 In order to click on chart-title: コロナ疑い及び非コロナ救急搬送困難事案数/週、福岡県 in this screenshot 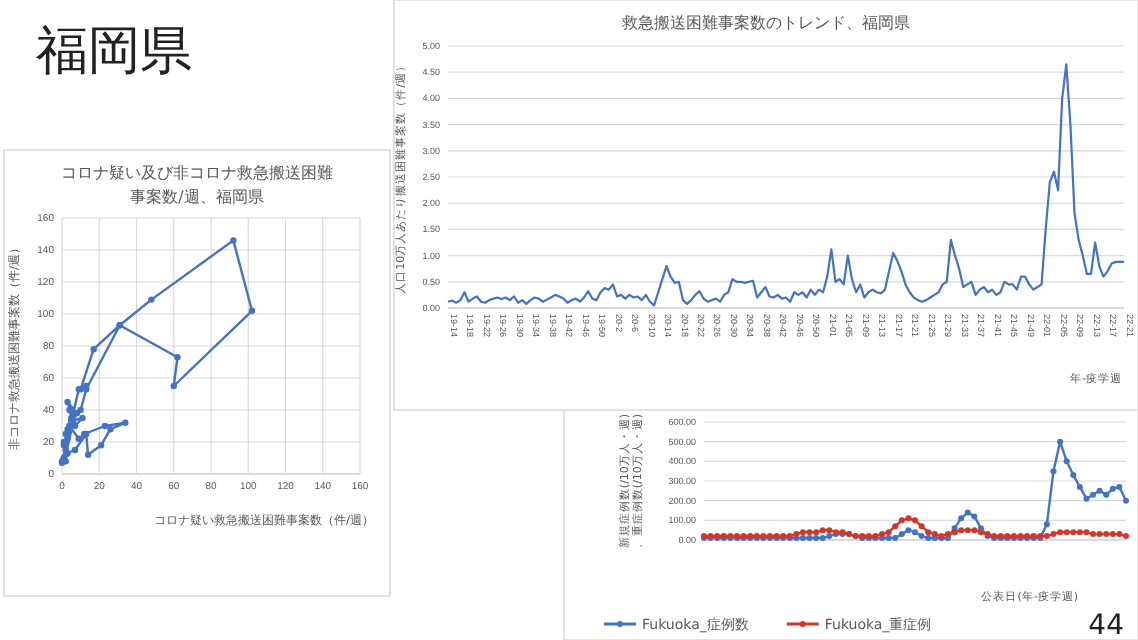, I will do `click(197, 185)`.